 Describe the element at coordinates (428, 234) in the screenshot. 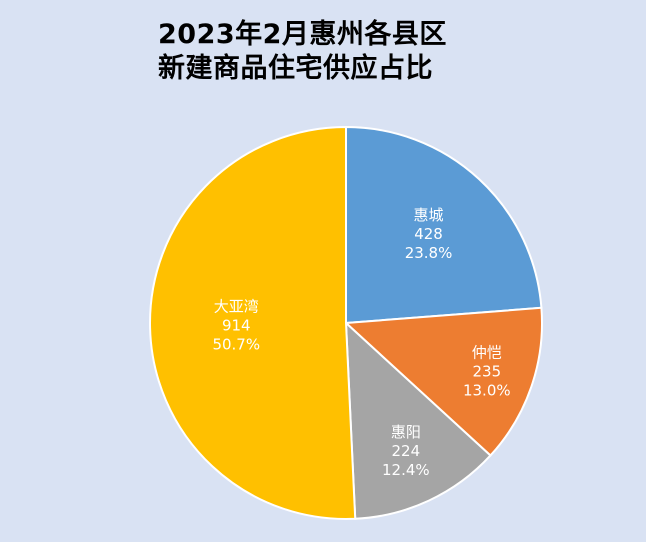

I see `slice-label-value-1: 428` at that location.